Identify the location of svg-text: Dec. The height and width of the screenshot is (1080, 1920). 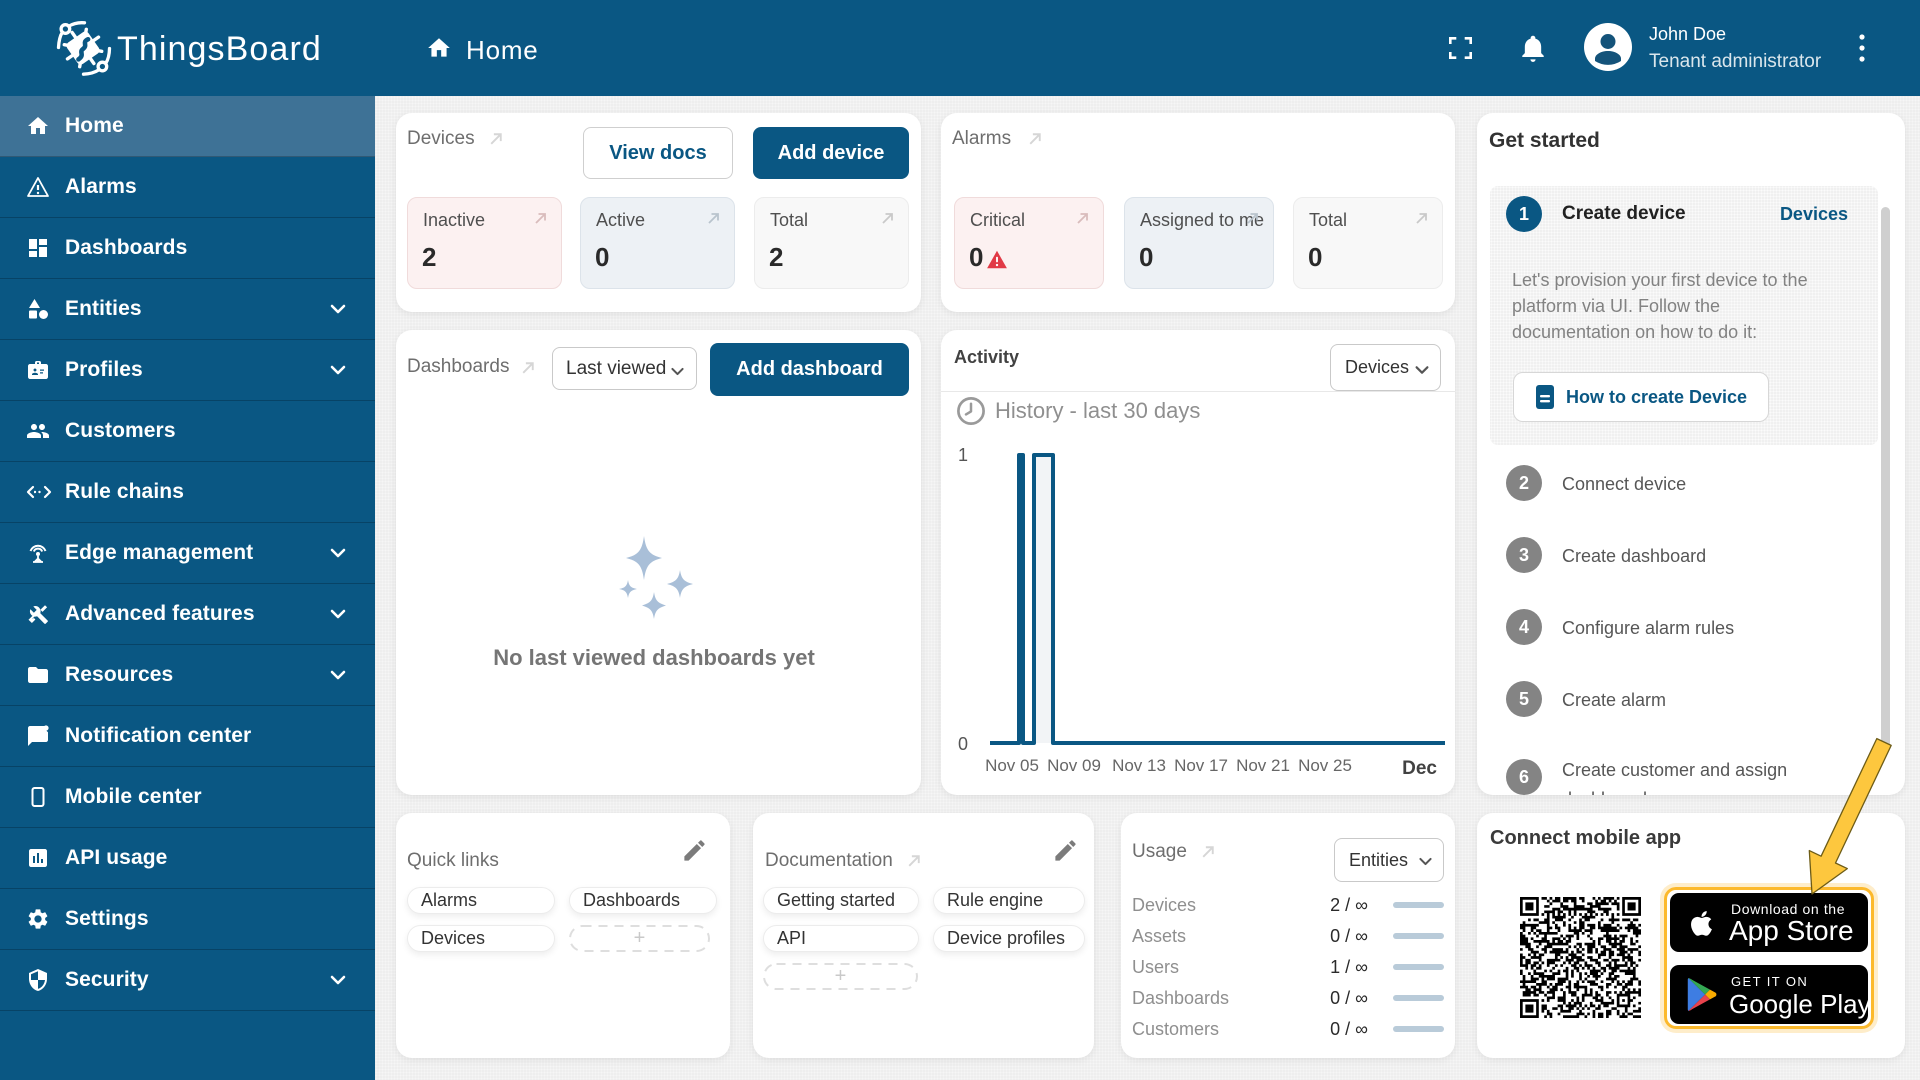
(1419, 768).